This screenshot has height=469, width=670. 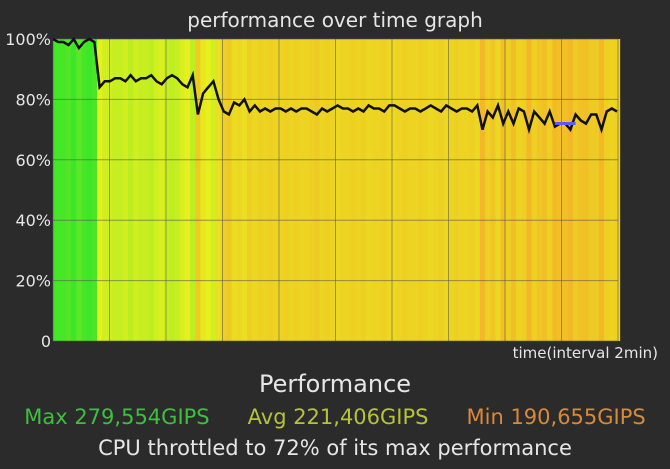 I want to click on y-tick-label: 0, so click(x=46, y=341).